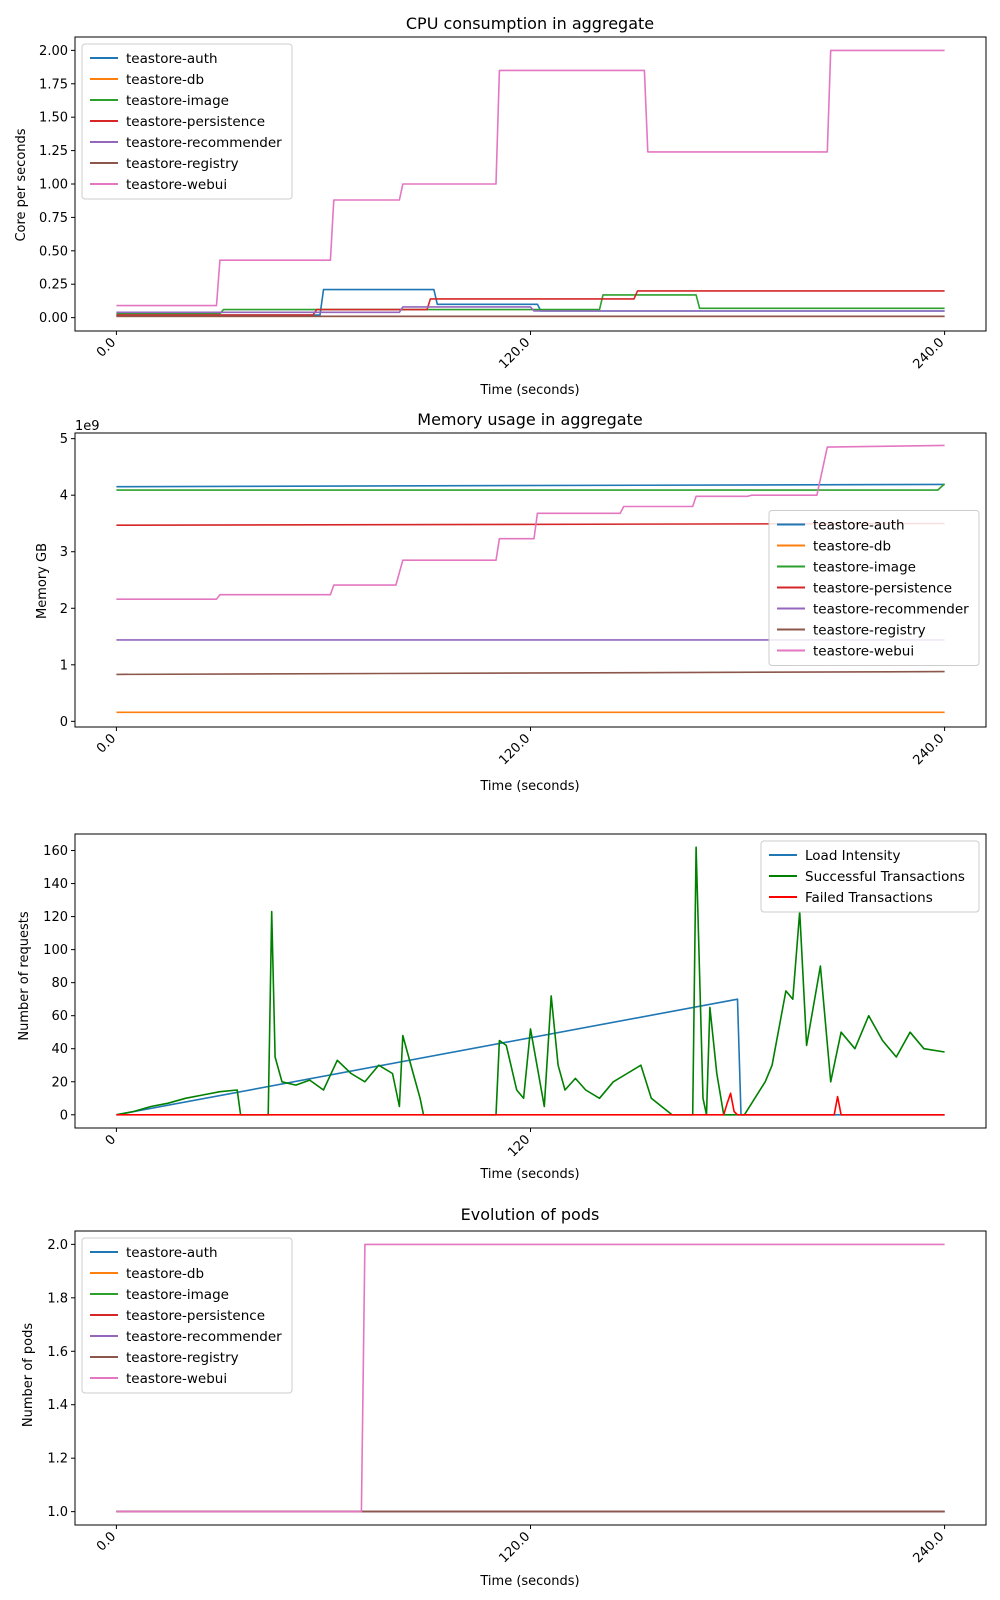 This screenshot has height=1600, width=1000. Describe the element at coordinates (53, 218) in the screenshot. I see `y-tick-label: 0.75` at that location.